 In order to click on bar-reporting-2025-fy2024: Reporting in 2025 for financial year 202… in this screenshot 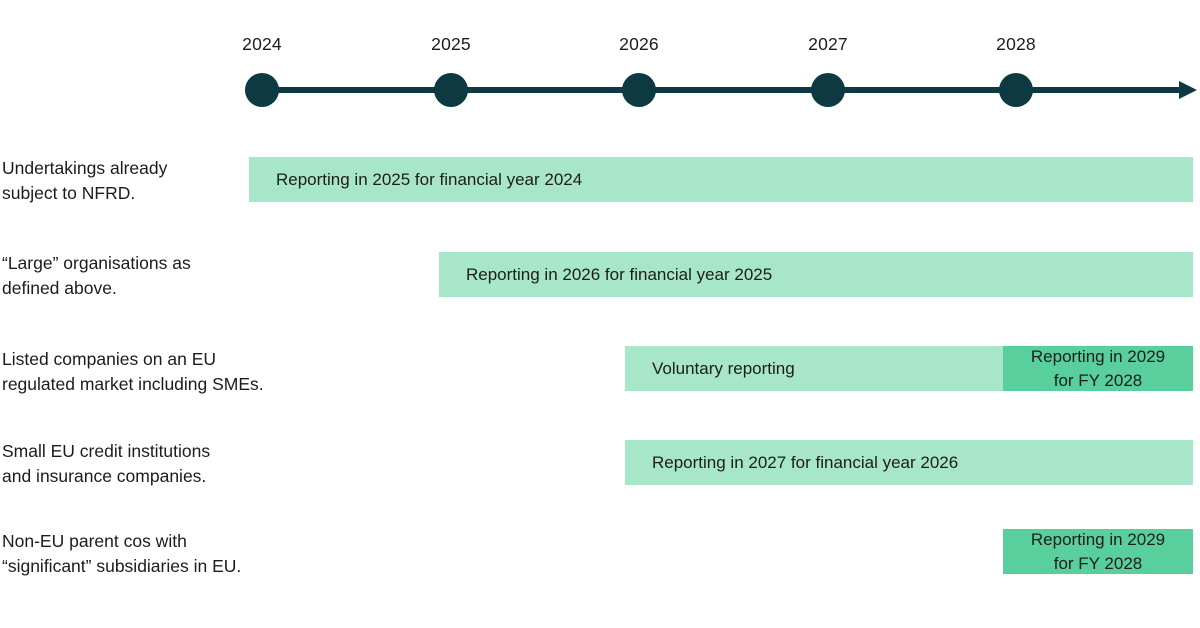, I will do `click(721, 179)`.